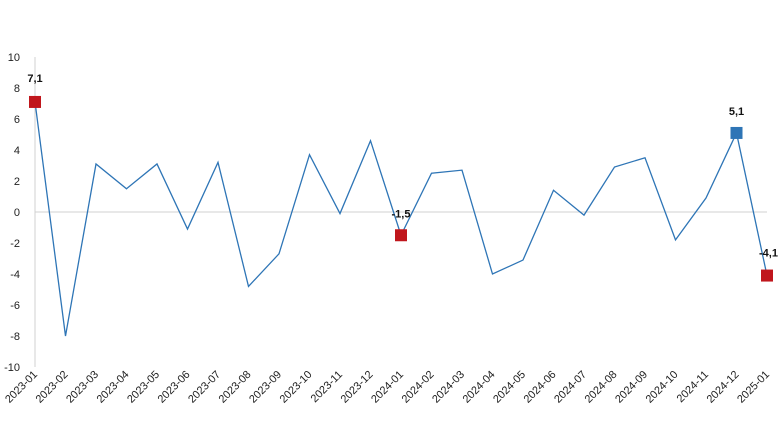  Describe the element at coordinates (540, 387) in the screenshot. I see `x-tick-label: 2024-06` at that location.